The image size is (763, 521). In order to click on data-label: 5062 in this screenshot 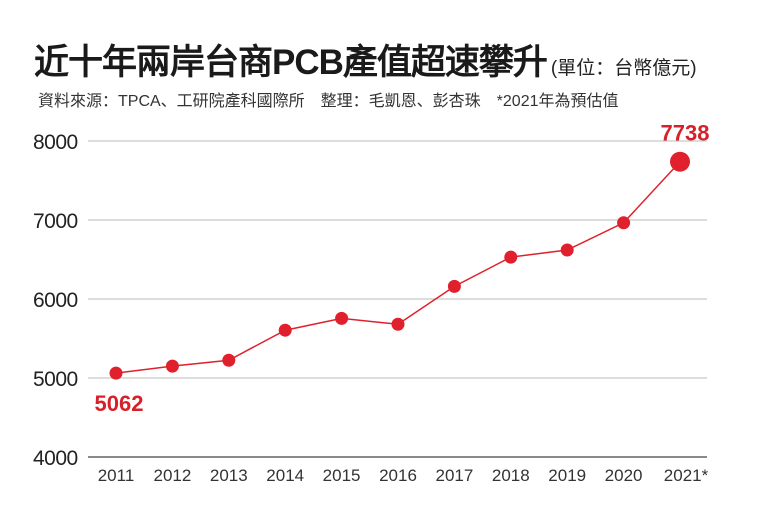, I will do `click(119, 403)`.